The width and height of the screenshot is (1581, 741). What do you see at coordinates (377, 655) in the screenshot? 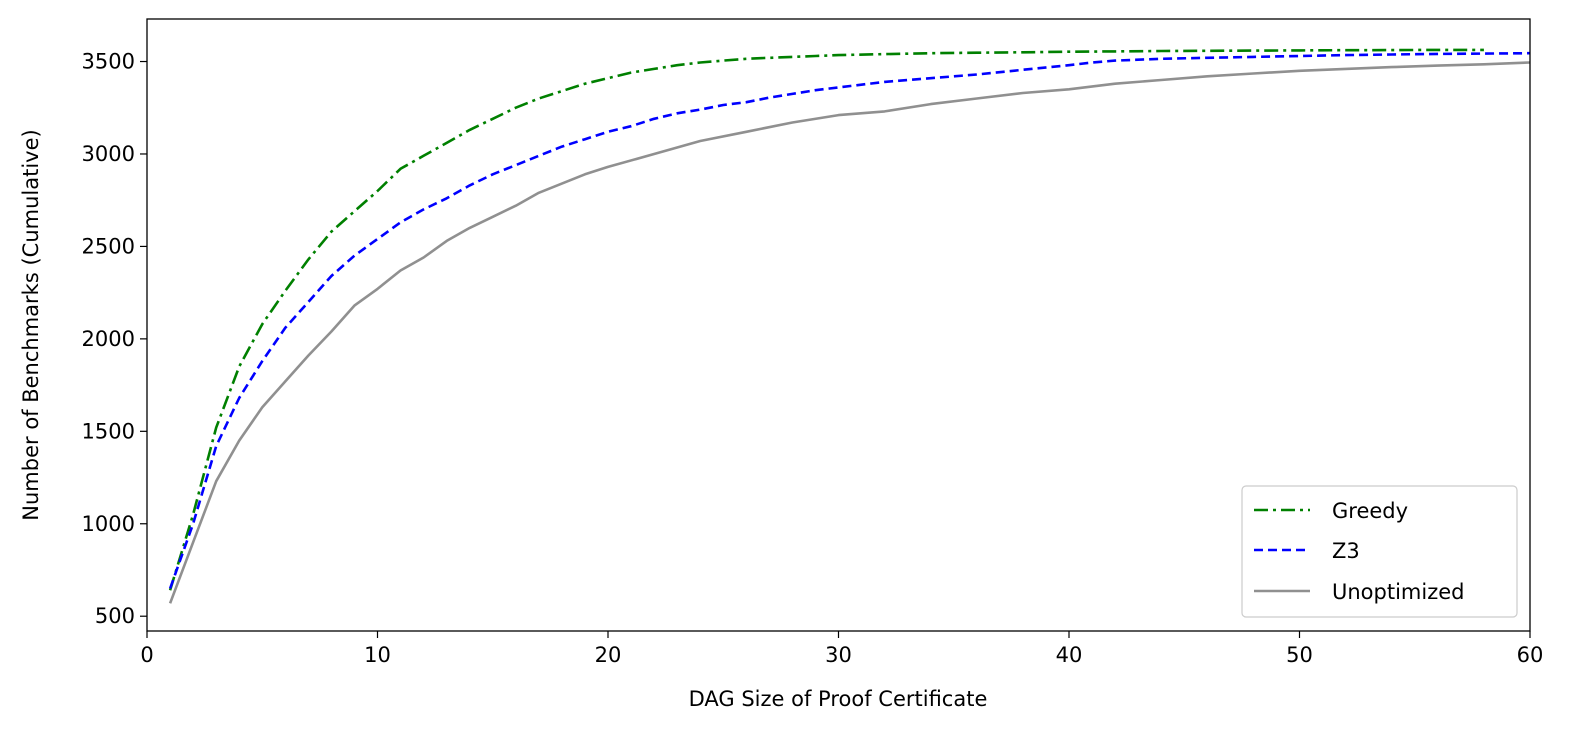
I see `x-tick-label: 10` at bounding box center [377, 655].